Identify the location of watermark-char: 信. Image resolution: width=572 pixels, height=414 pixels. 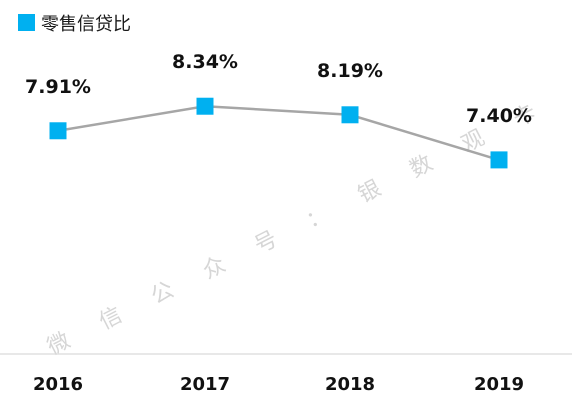
(110, 319).